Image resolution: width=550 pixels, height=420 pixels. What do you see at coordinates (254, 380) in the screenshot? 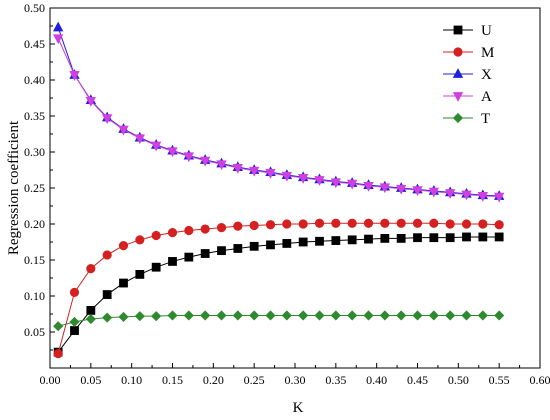
I see `x-tick-label: 0.25` at bounding box center [254, 380].